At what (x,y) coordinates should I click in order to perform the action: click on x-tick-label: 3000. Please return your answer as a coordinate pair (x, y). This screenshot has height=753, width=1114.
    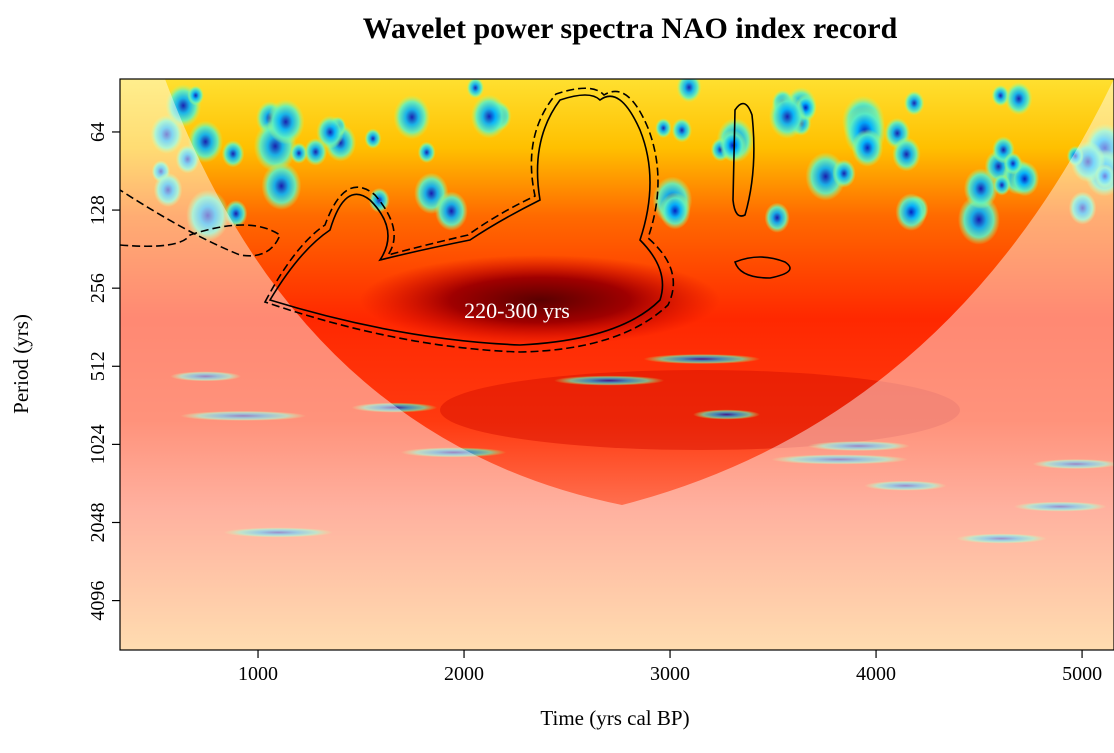
    Looking at the image, I should click on (670, 674).